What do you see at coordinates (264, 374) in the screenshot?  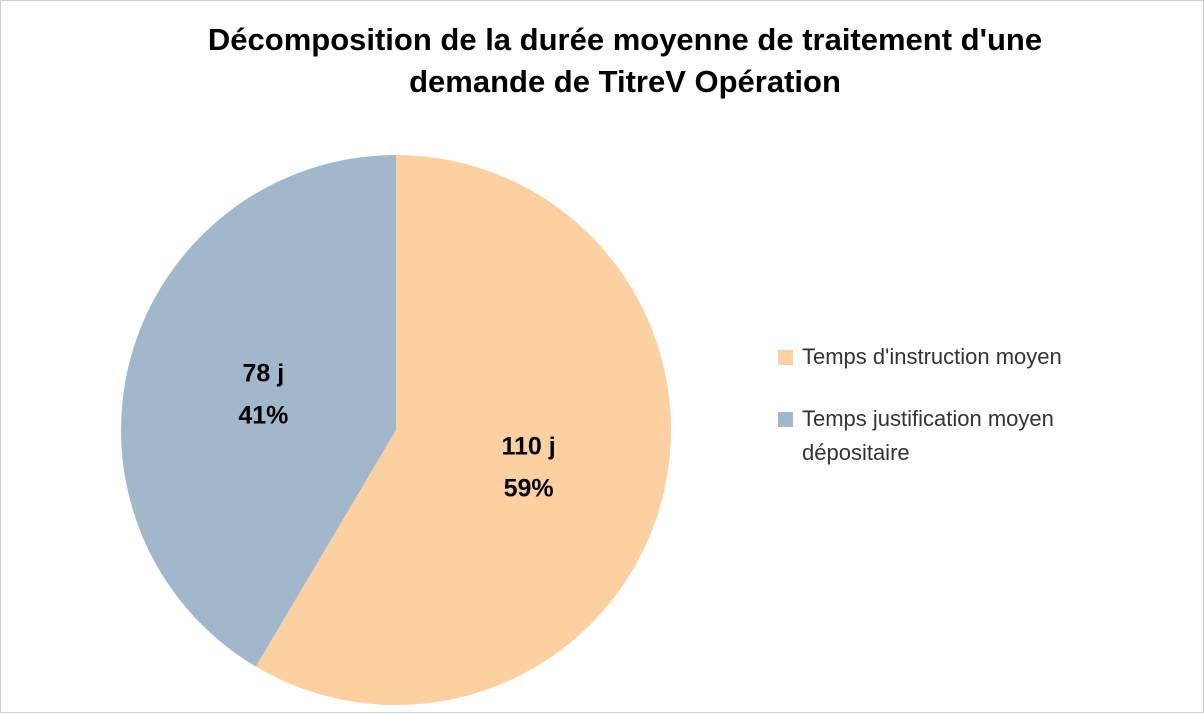 I see `value-label: 78 j` at bounding box center [264, 374].